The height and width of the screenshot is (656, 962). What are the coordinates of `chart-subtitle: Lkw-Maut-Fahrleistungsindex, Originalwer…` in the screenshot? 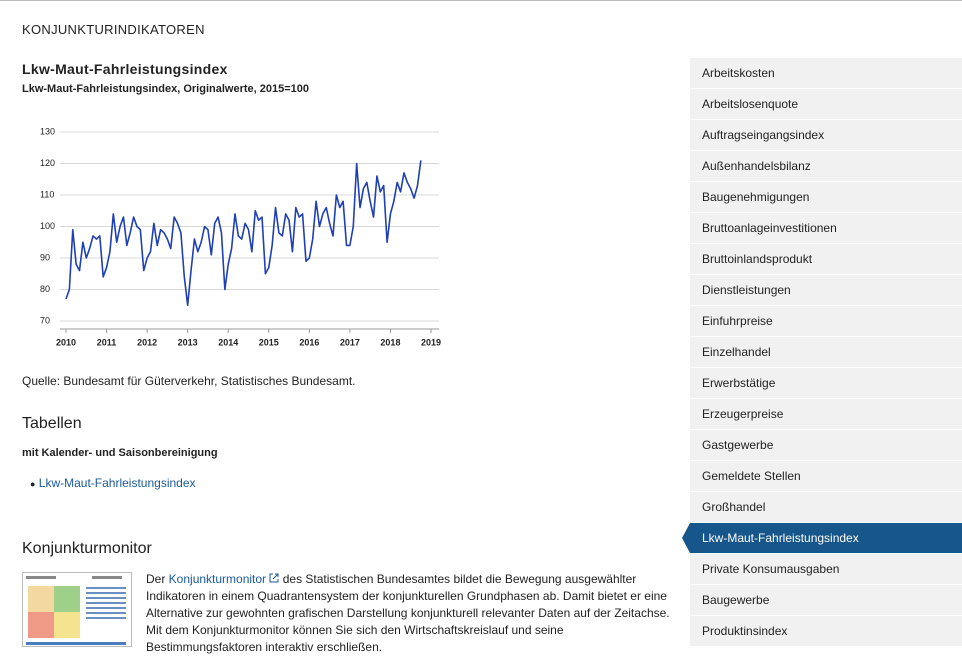 It's located at (166, 89).